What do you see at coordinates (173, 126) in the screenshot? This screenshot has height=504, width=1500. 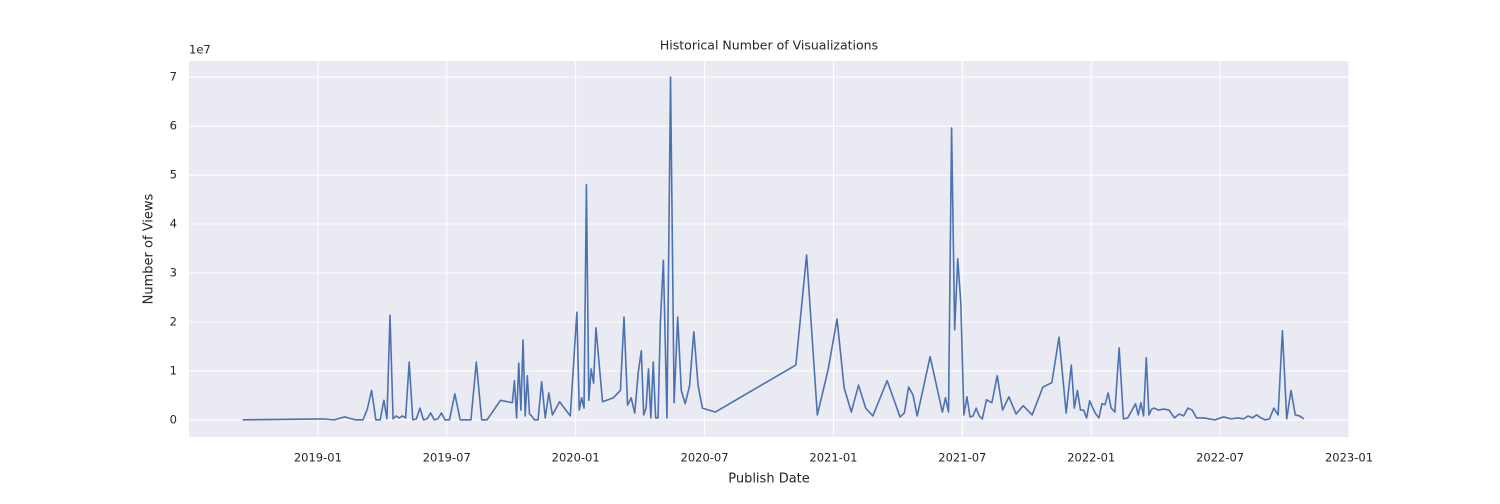 I see `y-tick-label: 6` at bounding box center [173, 126].